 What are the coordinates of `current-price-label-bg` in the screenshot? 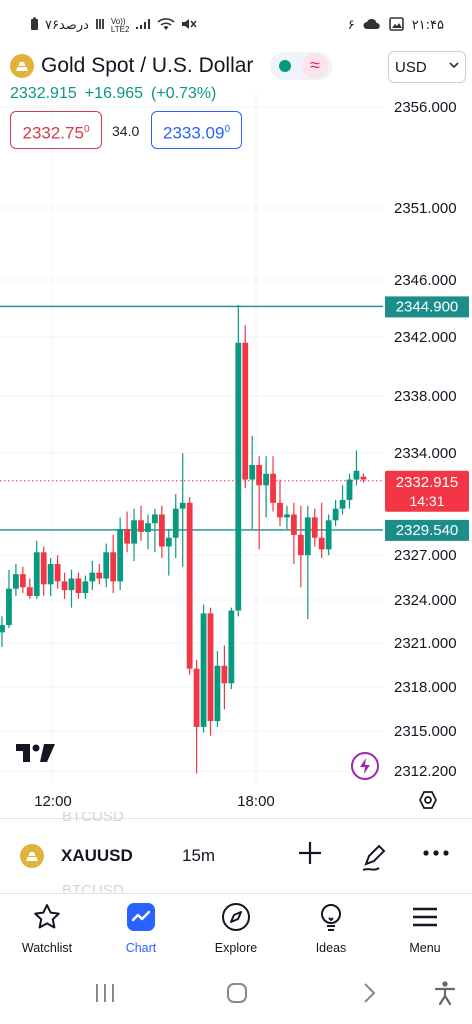 It's located at (427, 491).